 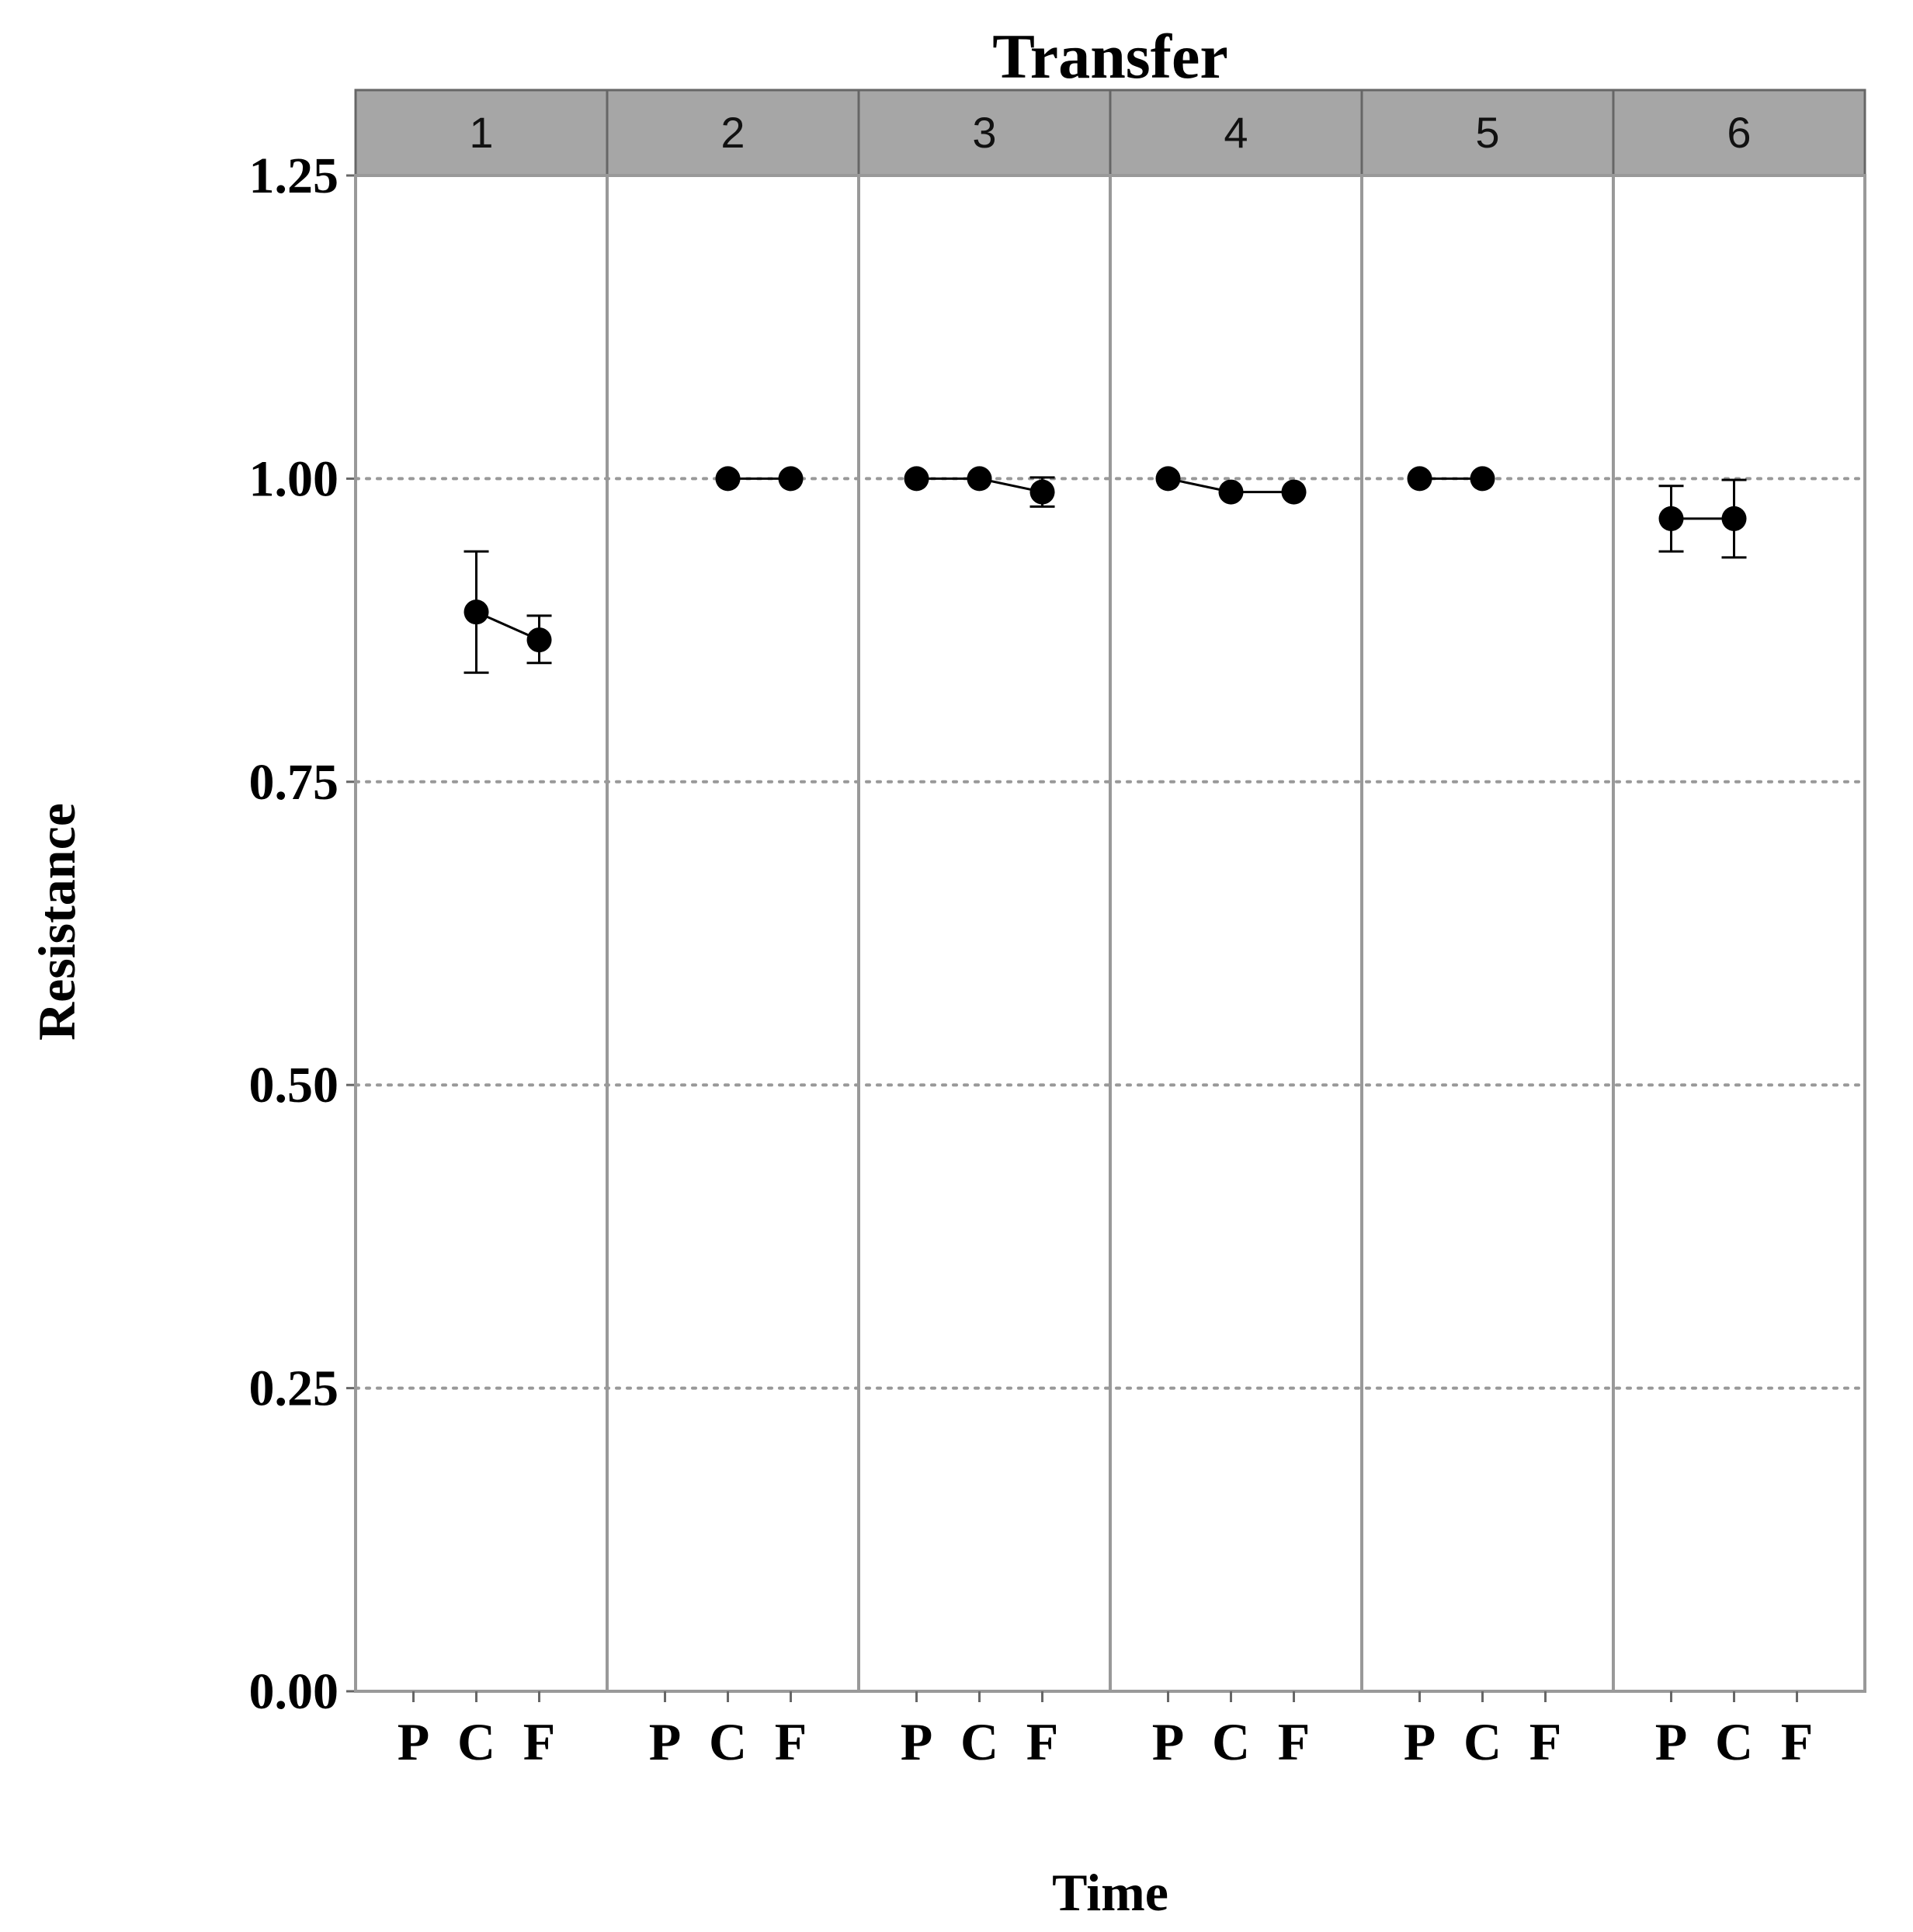 I want to click on y-tick-label: 1.25, so click(x=294, y=176).